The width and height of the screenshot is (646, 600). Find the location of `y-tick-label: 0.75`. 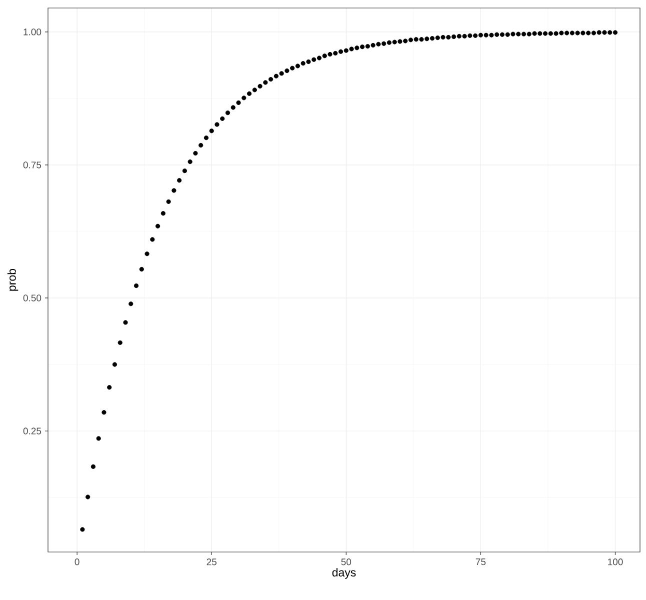

y-tick-label: 0.75 is located at coordinates (32, 165).